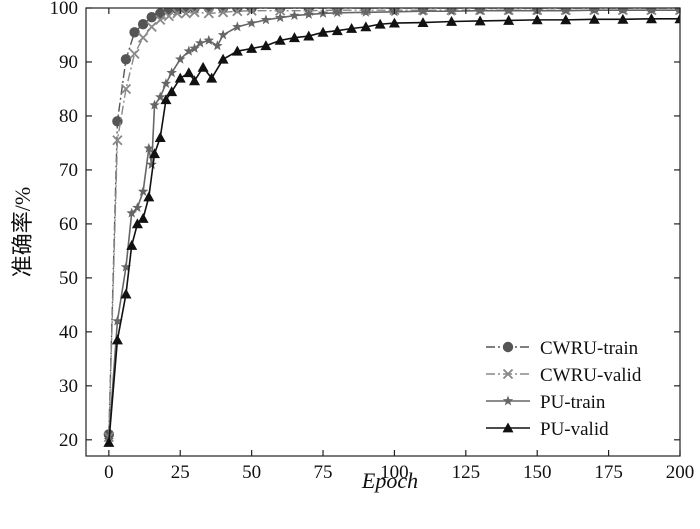 This screenshot has width=700, height=529. Describe the element at coordinates (574, 429) in the screenshot. I see `legend-label: PU-valid` at that location.